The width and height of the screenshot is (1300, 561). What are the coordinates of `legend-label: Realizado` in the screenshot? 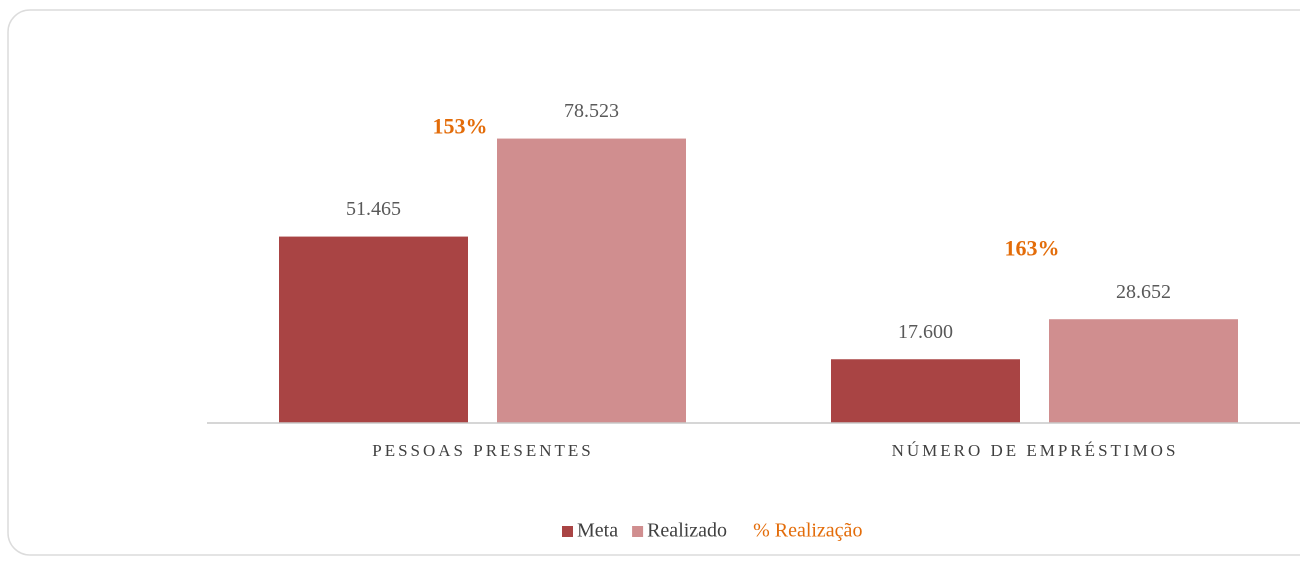 It's located at (687, 531).